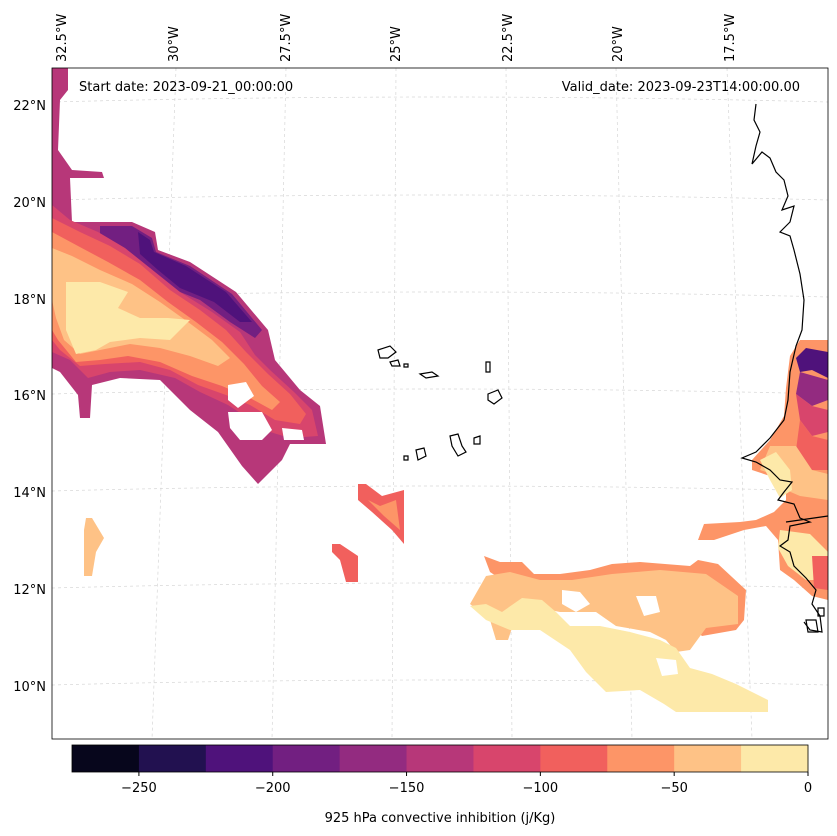  Describe the element at coordinates (396, 44) in the screenshot. I see `lon-label: 25°W` at that location.